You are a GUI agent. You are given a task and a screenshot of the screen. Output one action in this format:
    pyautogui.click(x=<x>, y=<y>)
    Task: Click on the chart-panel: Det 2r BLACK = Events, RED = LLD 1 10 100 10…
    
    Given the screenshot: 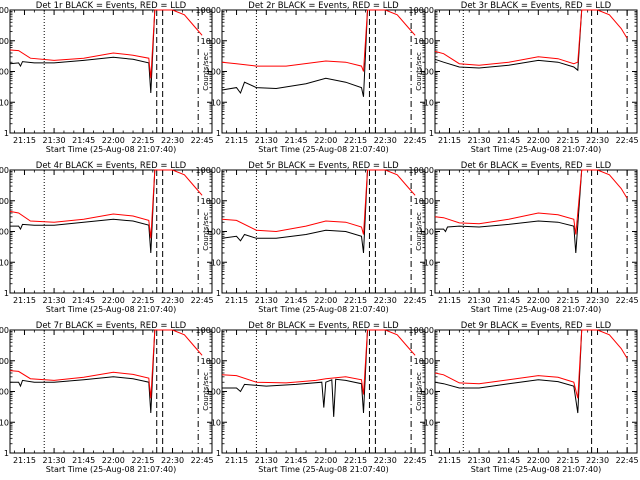 What is the action you would take?
    pyautogui.click(x=311, y=77)
    